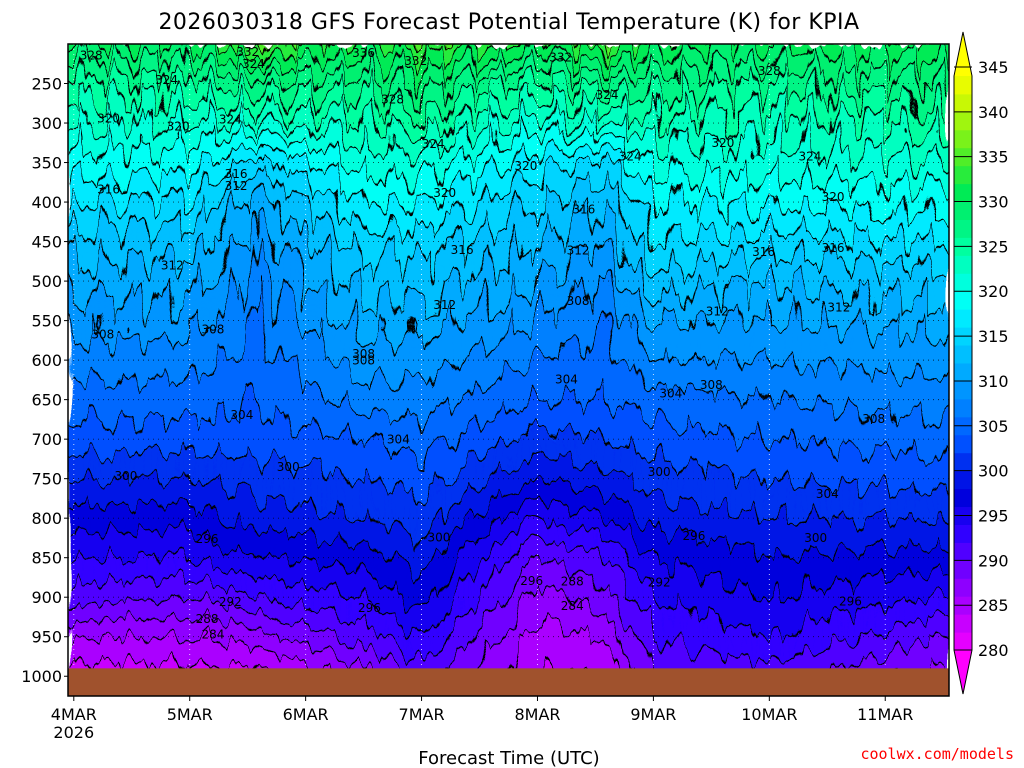 The image size is (1024, 768). I want to click on x-tick-label: 4MAR, so click(74, 714).